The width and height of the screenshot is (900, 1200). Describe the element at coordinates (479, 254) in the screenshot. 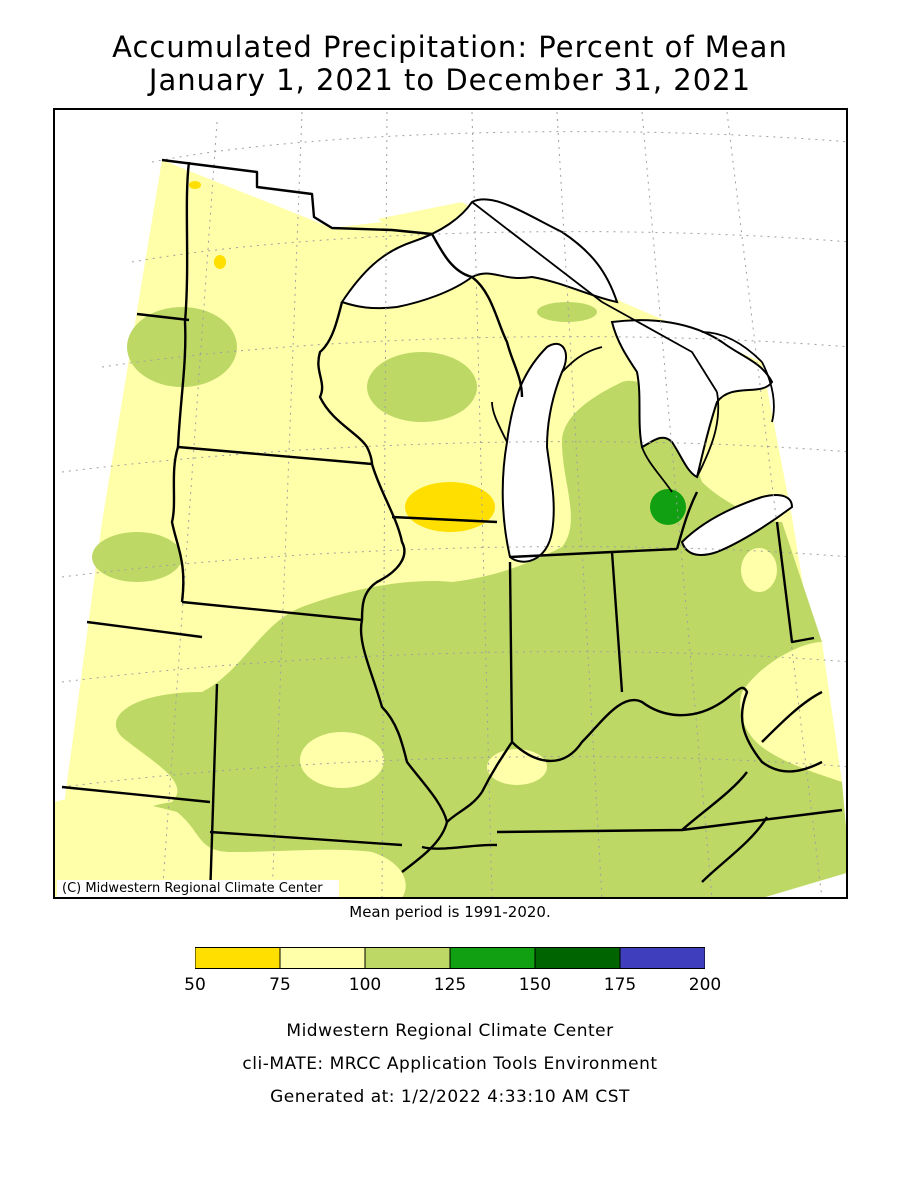

I see `lake-superior` at that location.